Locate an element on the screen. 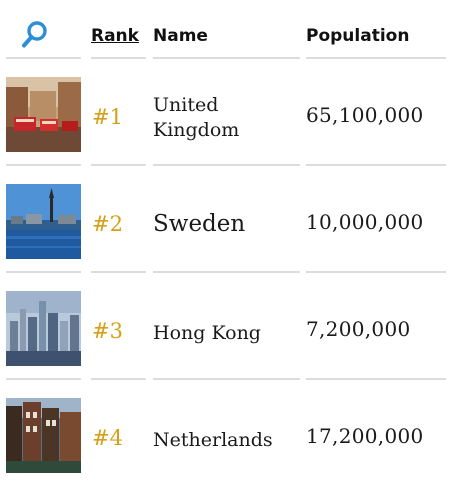 This screenshot has height=487, width=462. row-rank: #4 is located at coordinates (107, 438).